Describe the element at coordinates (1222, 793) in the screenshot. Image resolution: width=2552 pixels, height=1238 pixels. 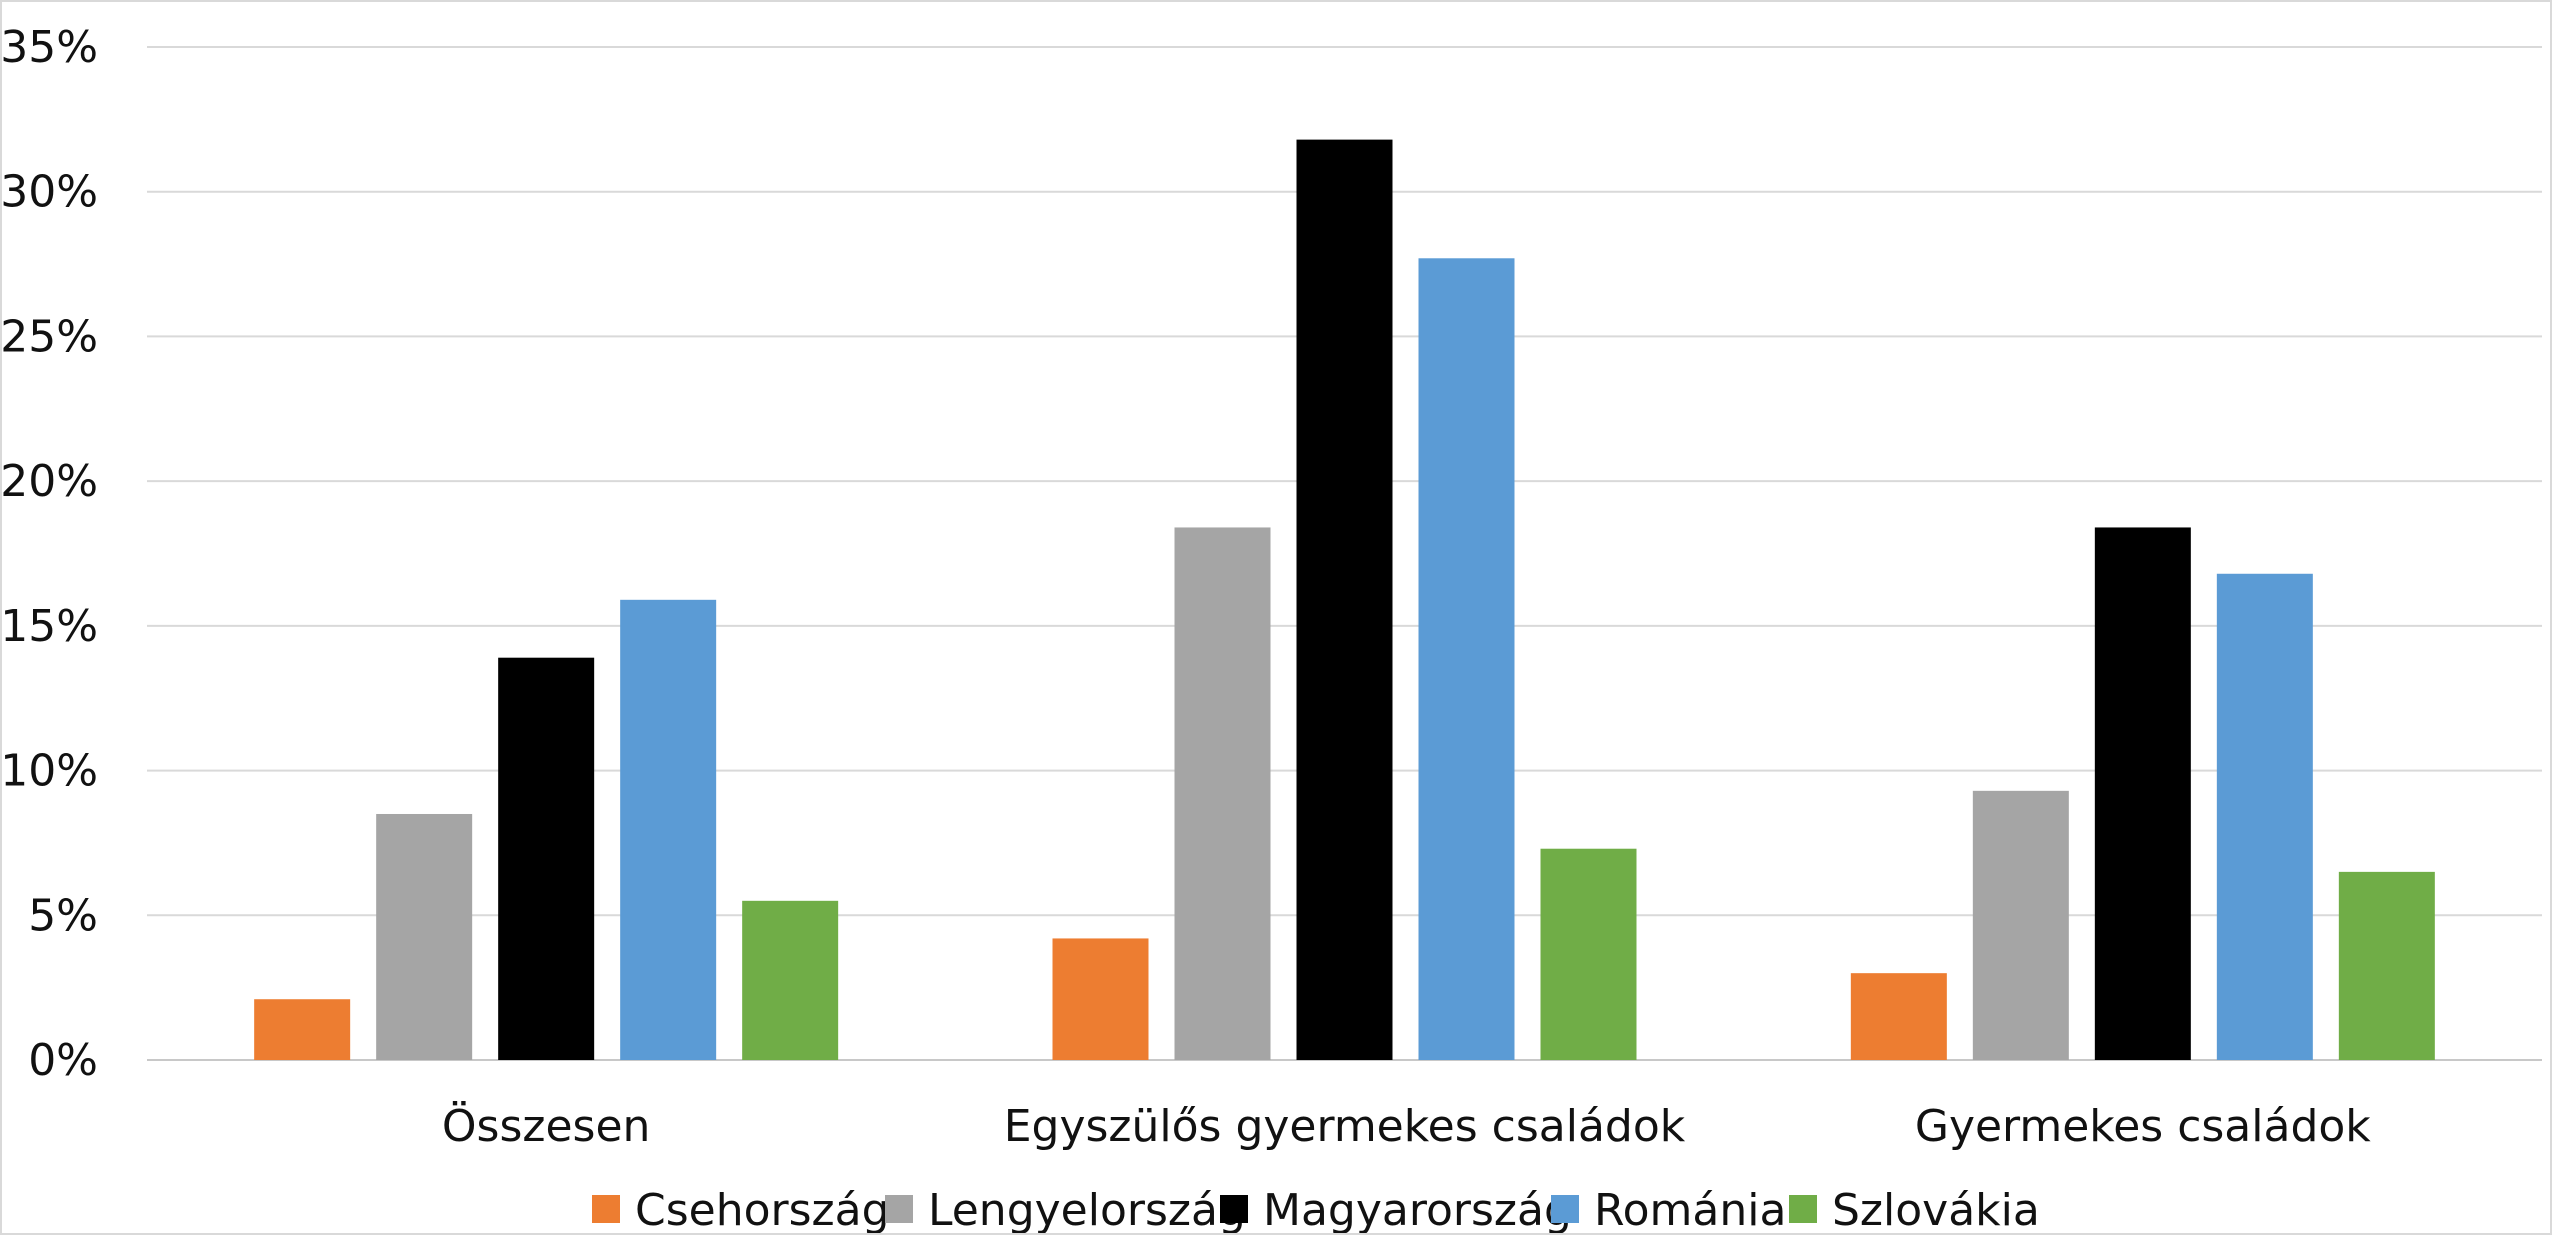
I see `bar-Lengyelország-1` at that location.